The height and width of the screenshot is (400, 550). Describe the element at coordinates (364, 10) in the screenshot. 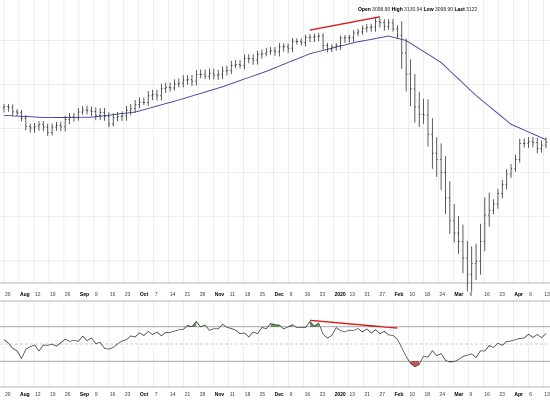

I see `open-label: Open` at that location.